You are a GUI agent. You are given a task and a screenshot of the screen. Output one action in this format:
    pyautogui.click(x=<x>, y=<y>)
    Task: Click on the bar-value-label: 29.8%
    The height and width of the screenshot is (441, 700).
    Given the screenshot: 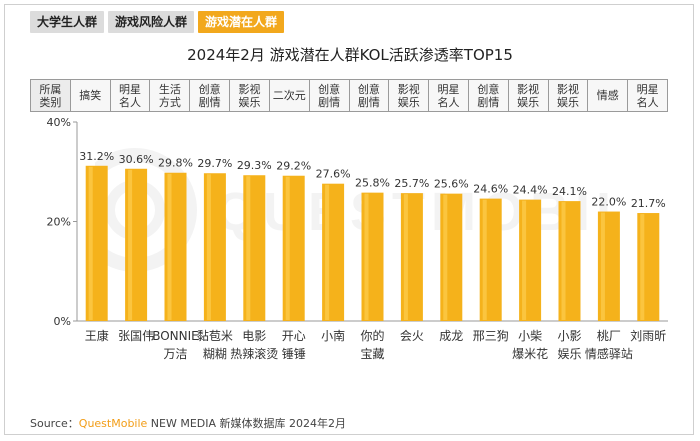 What is the action you would take?
    pyautogui.click(x=175, y=163)
    